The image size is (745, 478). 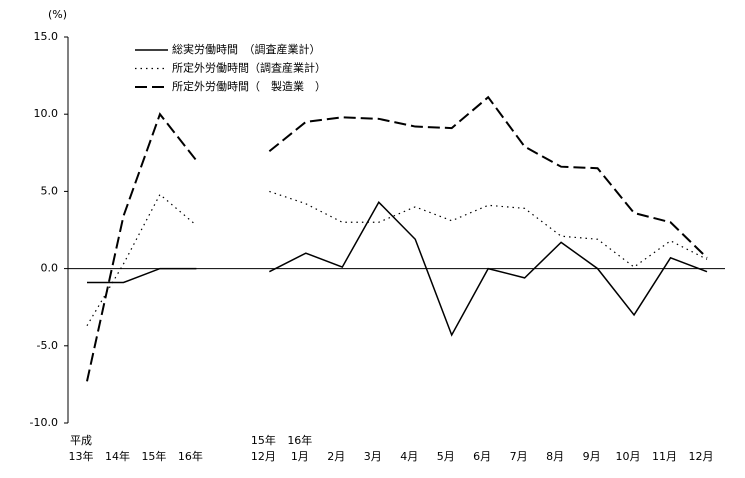 I want to click on y-tick-label: 10.0, so click(x=46, y=113).